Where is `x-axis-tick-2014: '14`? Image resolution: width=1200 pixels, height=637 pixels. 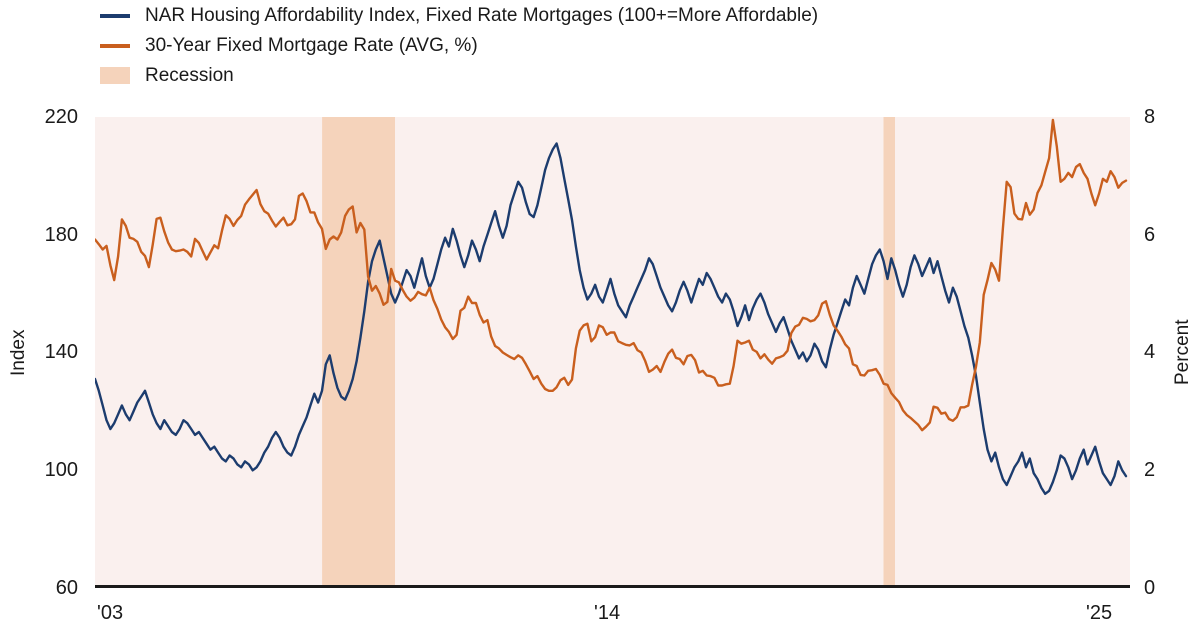
x-axis-tick-2014: '14 is located at coordinates (607, 613).